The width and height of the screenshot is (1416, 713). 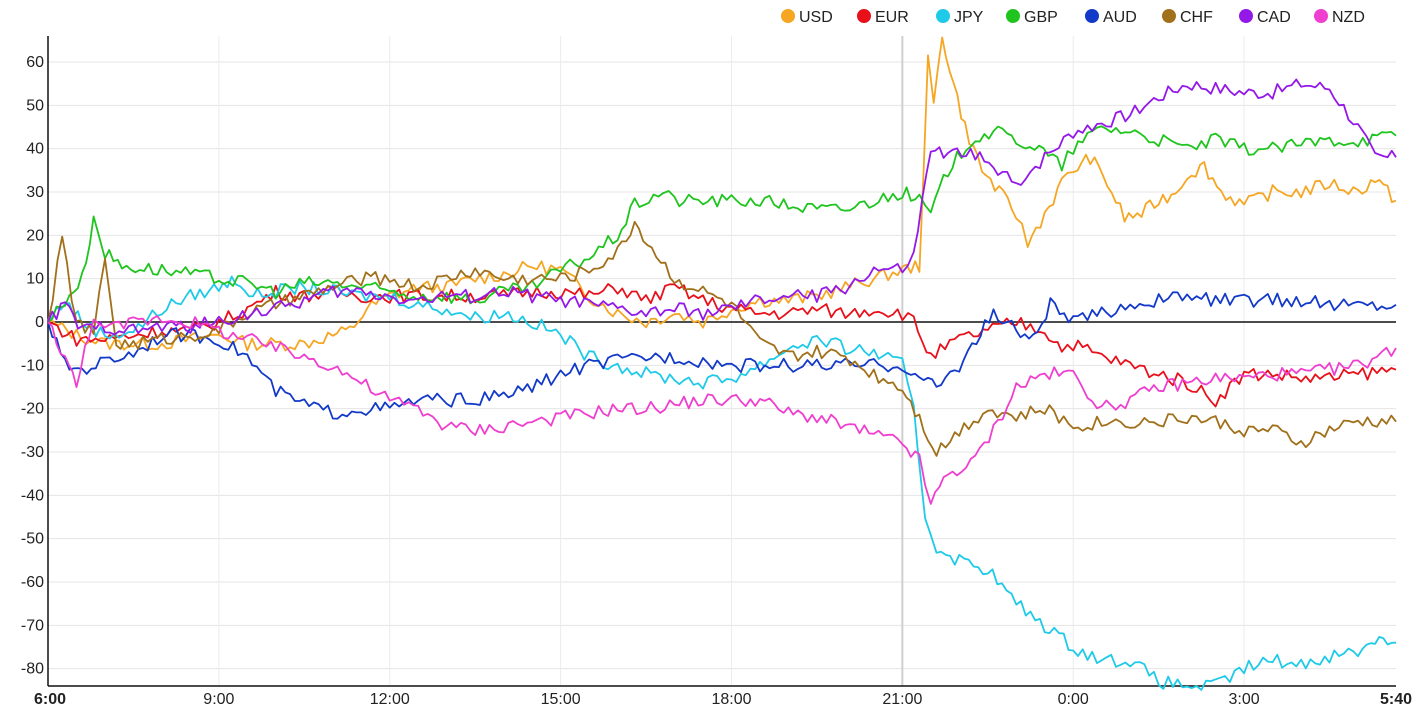 I want to click on y-tick-label: -10, so click(x=32, y=365).